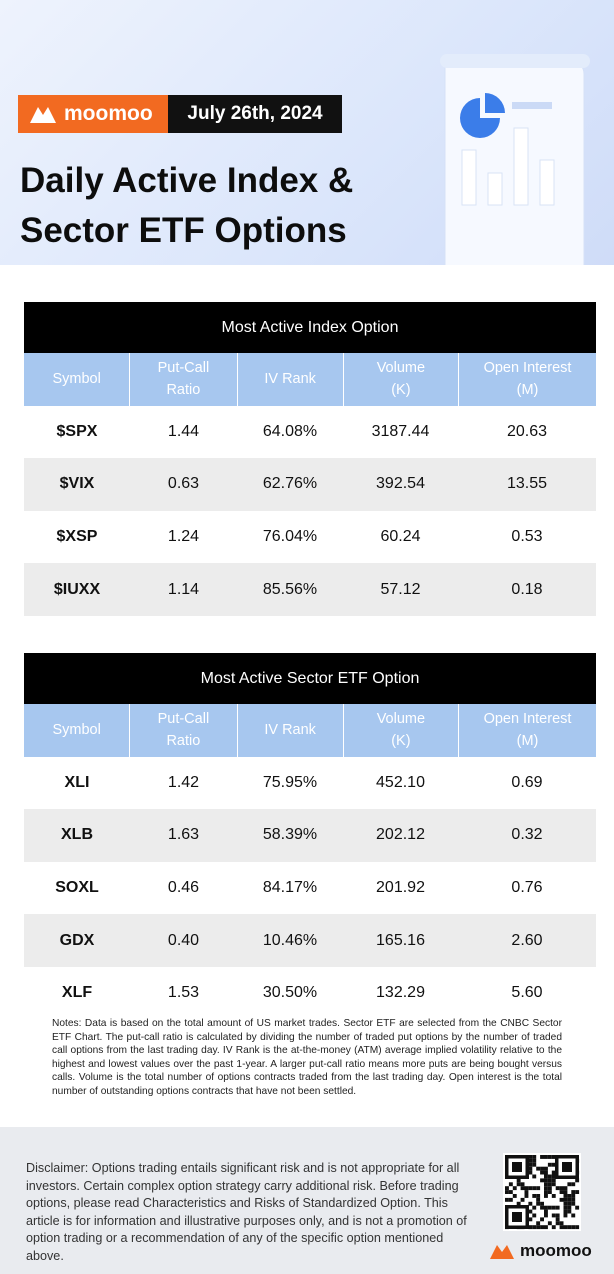  Describe the element at coordinates (527, 940) in the screenshot. I see `cell: 2.60` at that location.